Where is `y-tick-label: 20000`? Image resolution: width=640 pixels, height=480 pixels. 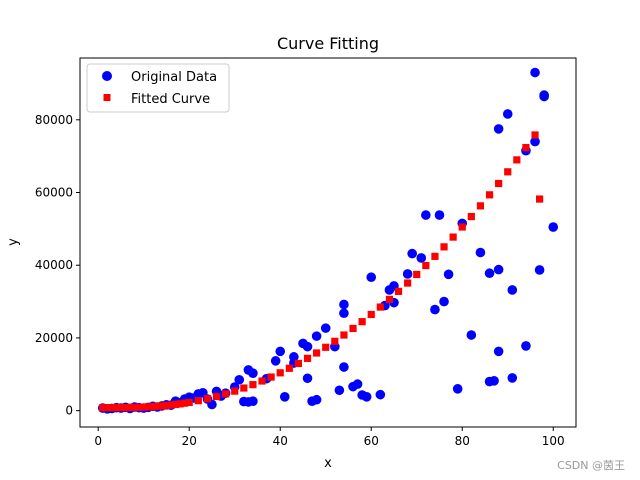 y-tick-label: 20000 is located at coordinates (54, 338).